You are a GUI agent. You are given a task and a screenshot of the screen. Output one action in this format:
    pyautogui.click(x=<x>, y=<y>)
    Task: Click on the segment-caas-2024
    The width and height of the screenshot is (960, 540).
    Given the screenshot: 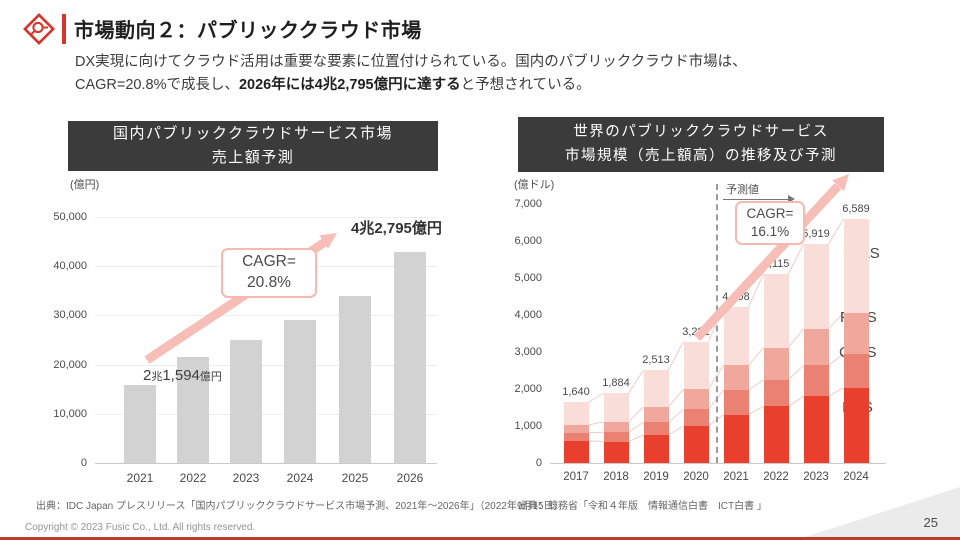 What is the action you would take?
    pyautogui.click(x=856, y=370)
    